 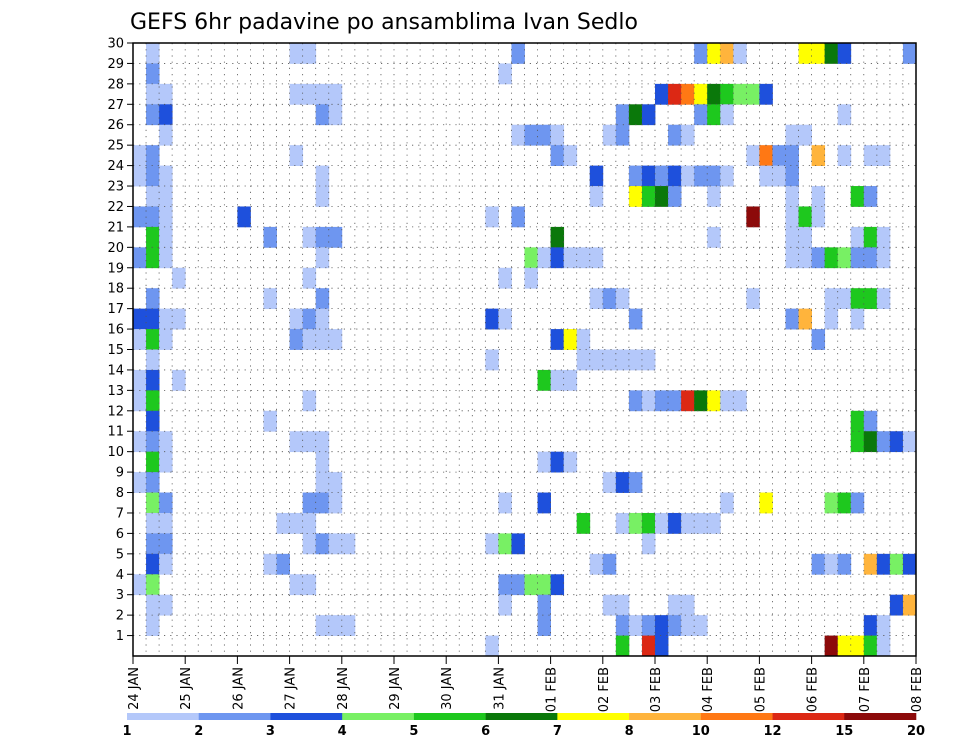 I want to click on y-tick-label: 9, so click(x=120, y=473).